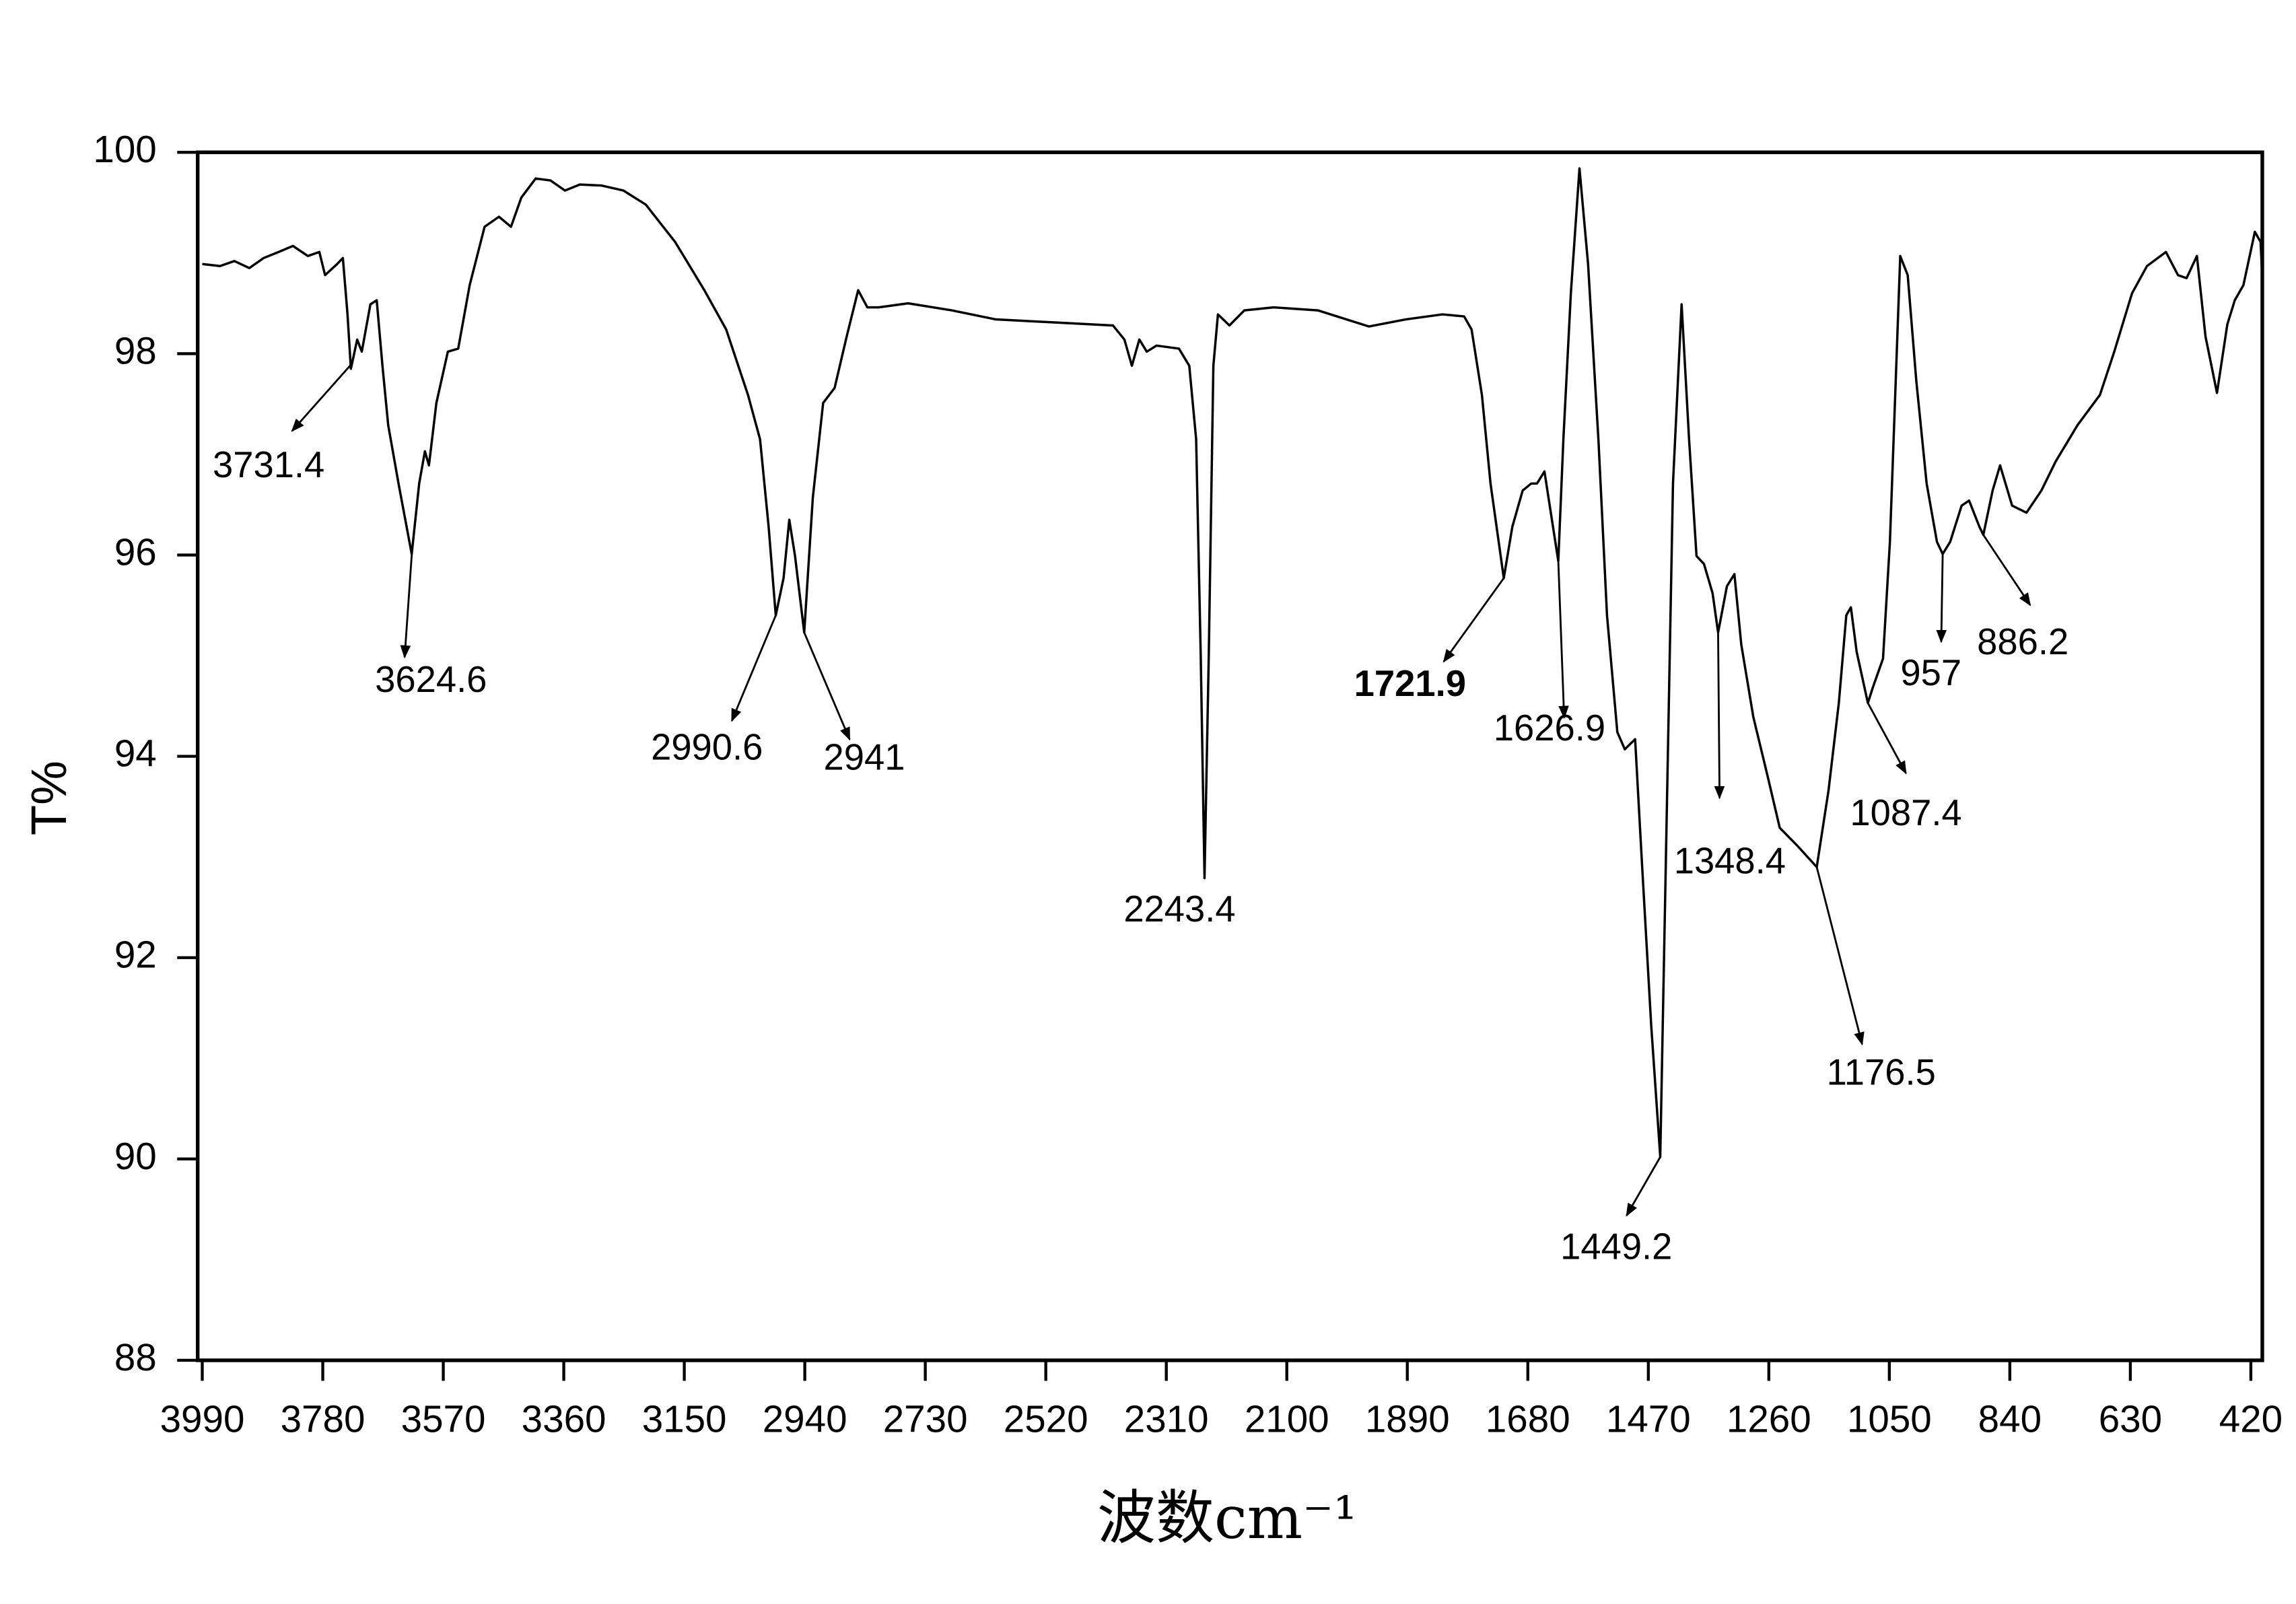 This screenshot has height=1604, width=2296. I want to click on x-tick-label: 1470, so click(1648, 1418).